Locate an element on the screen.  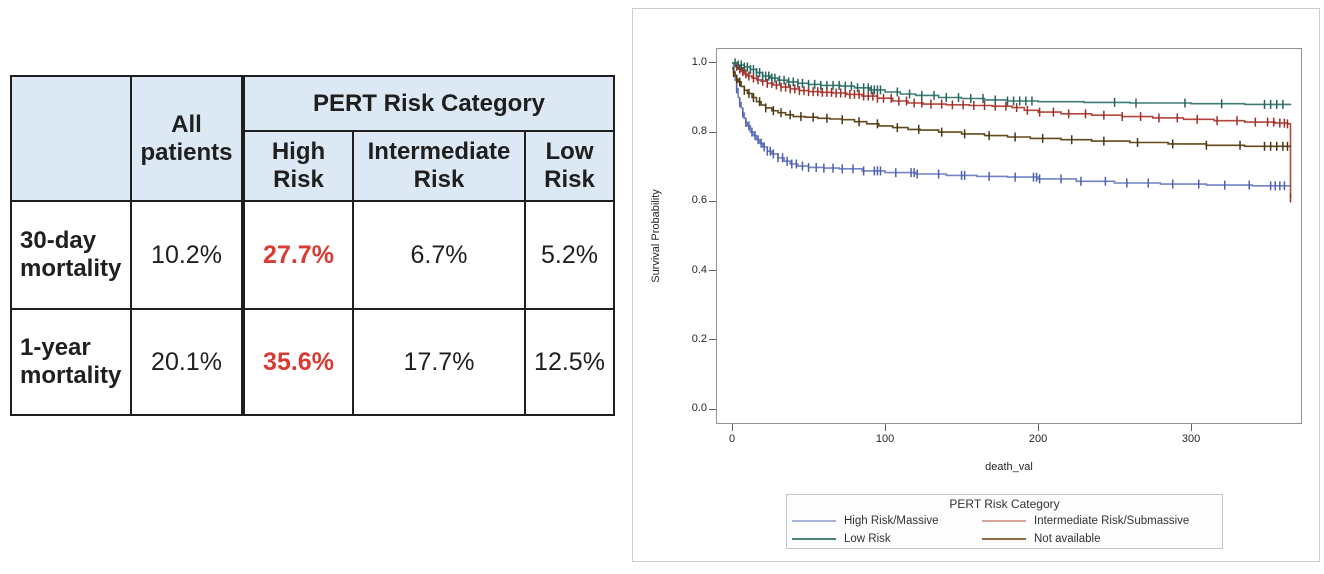
cell-1y-all: 20.1% is located at coordinates (187, 362).